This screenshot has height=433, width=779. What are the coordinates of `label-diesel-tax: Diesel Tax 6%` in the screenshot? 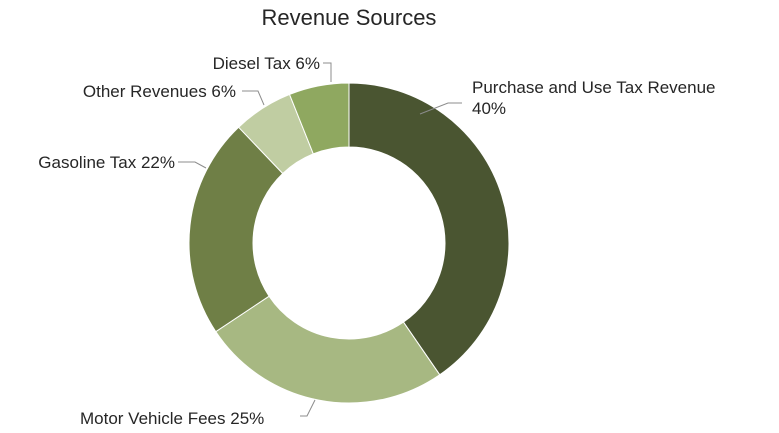 It's located at (266, 63).